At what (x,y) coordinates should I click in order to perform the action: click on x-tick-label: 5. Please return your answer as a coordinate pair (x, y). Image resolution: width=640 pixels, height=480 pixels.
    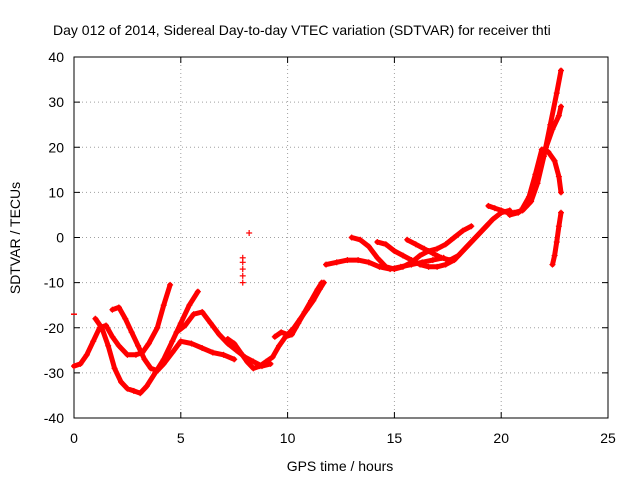
    Looking at the image, I should click on (181, 438).